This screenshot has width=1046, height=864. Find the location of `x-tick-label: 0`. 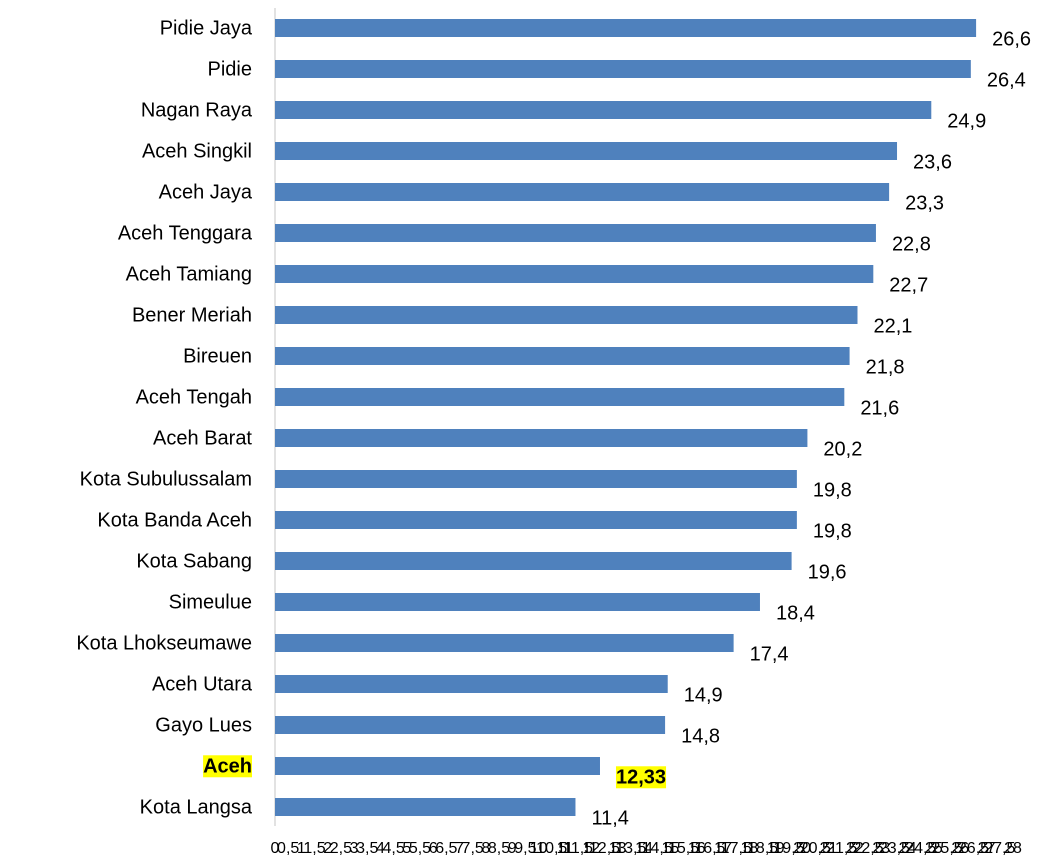

x-tick-label: 0 is located at coordinates (275, 848).